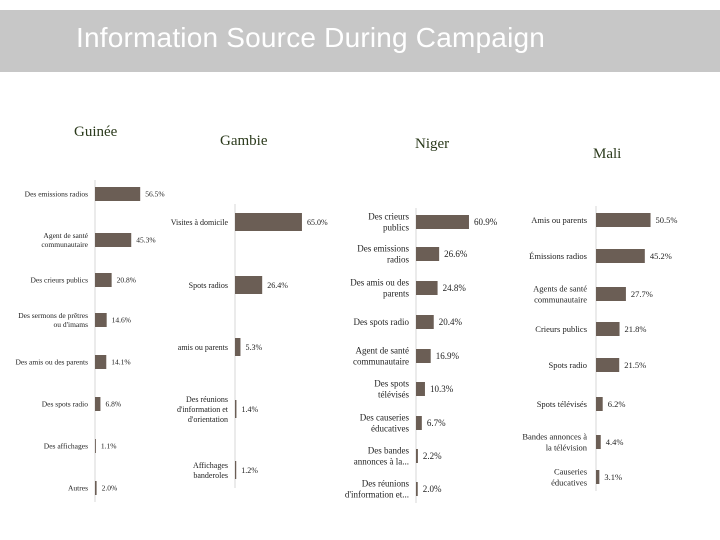 This screenshot has width=720, height=540. Describe the element at coordinates (120, 362) in the screenshot. I see `guinee-value-label: 14.1%` at that location.